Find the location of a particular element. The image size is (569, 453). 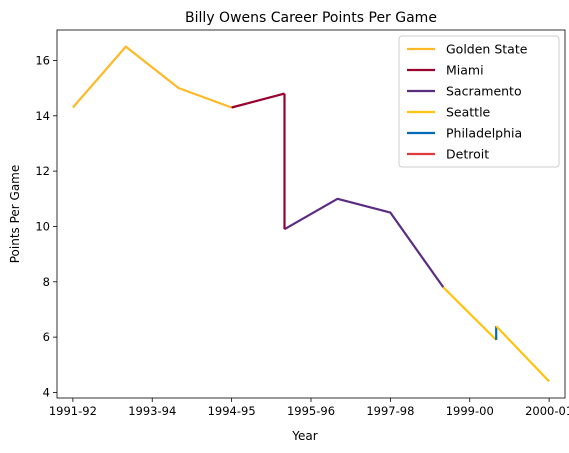

series-line-miami is located at coordinates (258, 100).